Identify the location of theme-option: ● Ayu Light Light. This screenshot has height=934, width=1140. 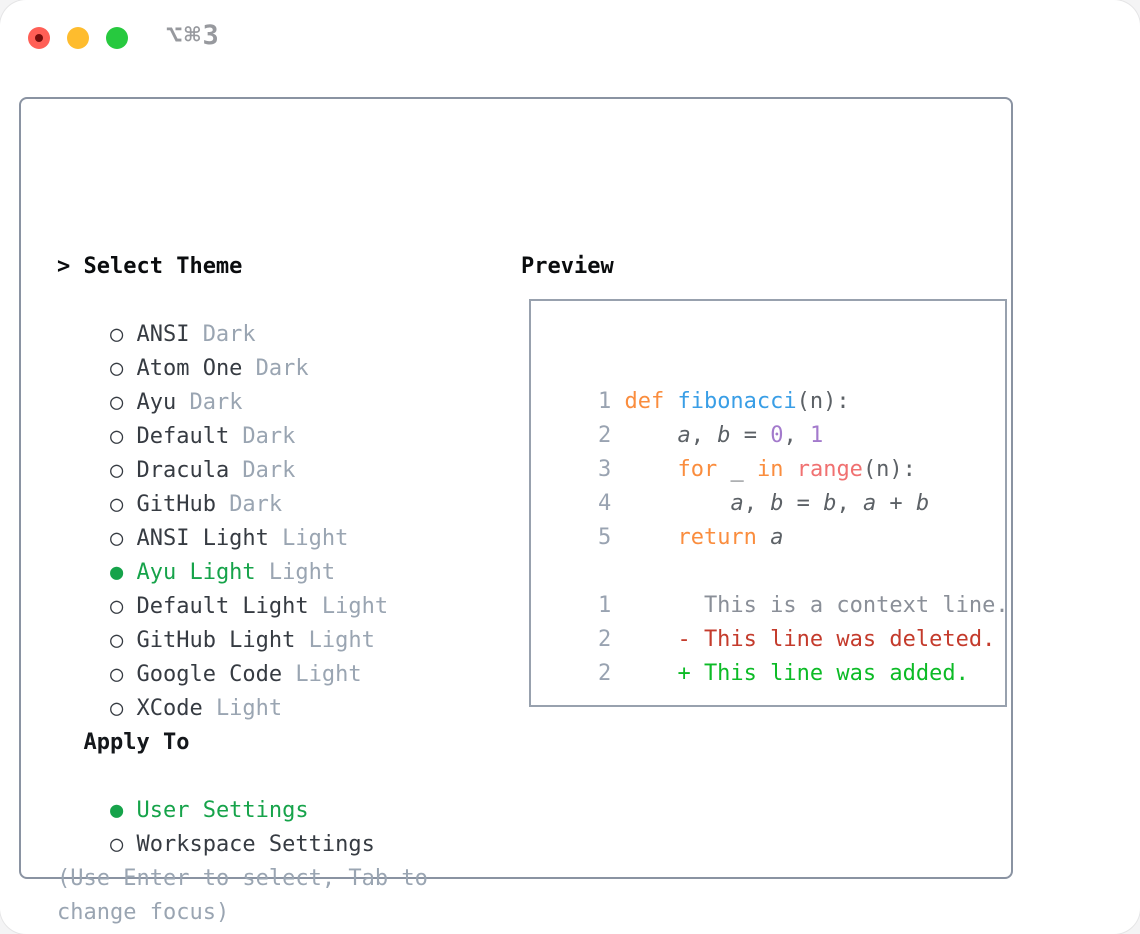
(242, 553).